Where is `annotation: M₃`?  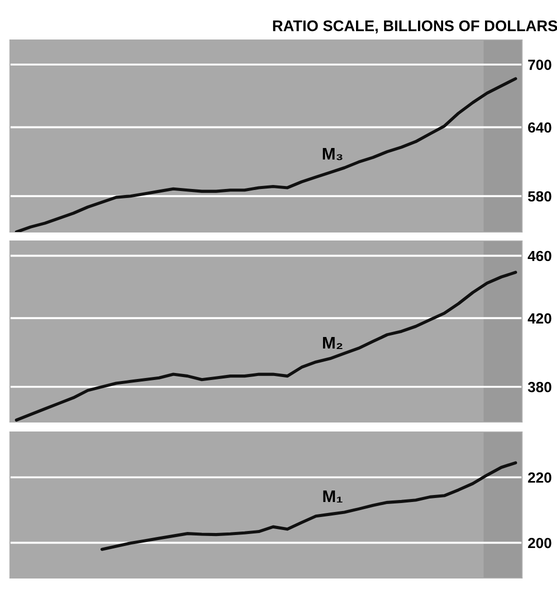
annotation: M₃ is located at coordinates (332, 154).